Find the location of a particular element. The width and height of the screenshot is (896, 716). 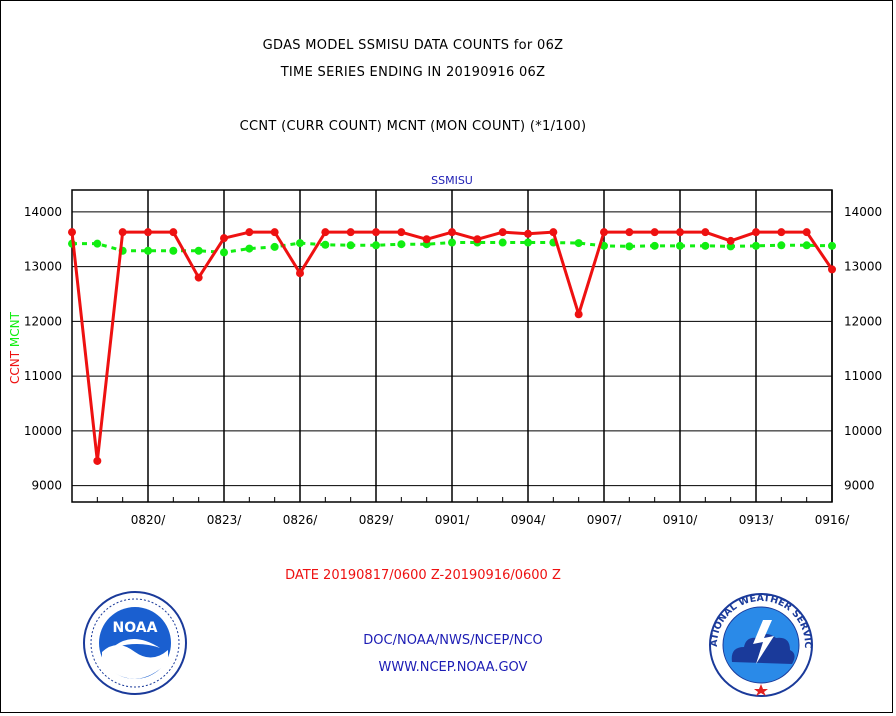

y-axis-label-mcnt: MCNT is located at coordinates (15, 331).